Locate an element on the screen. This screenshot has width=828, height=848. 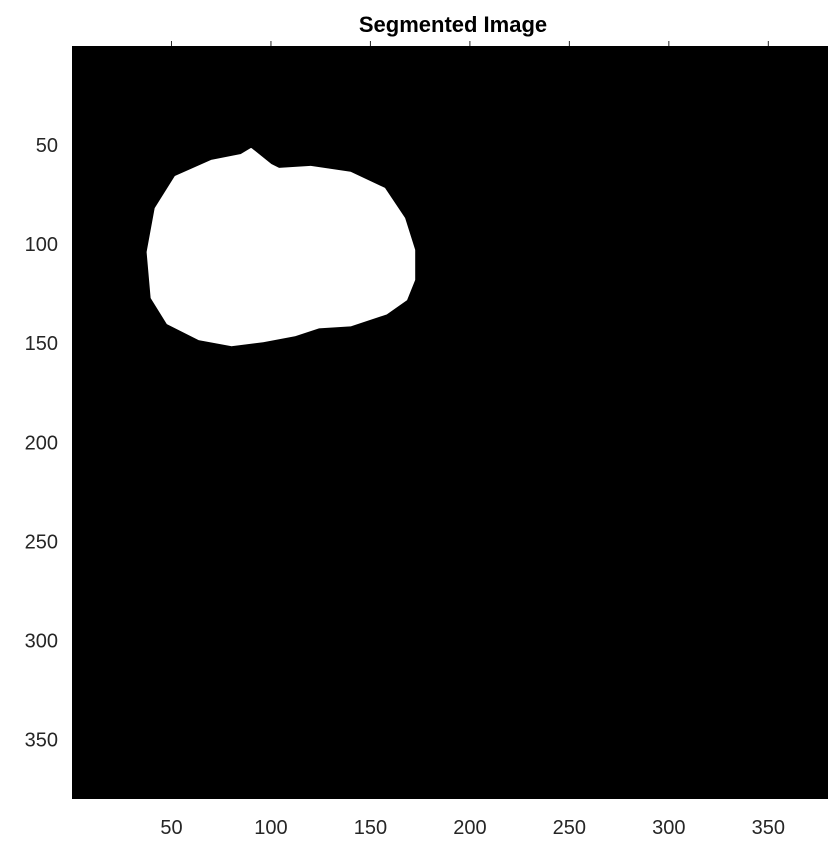
y-tick-label: 350 is located at coordinates (41, 741).